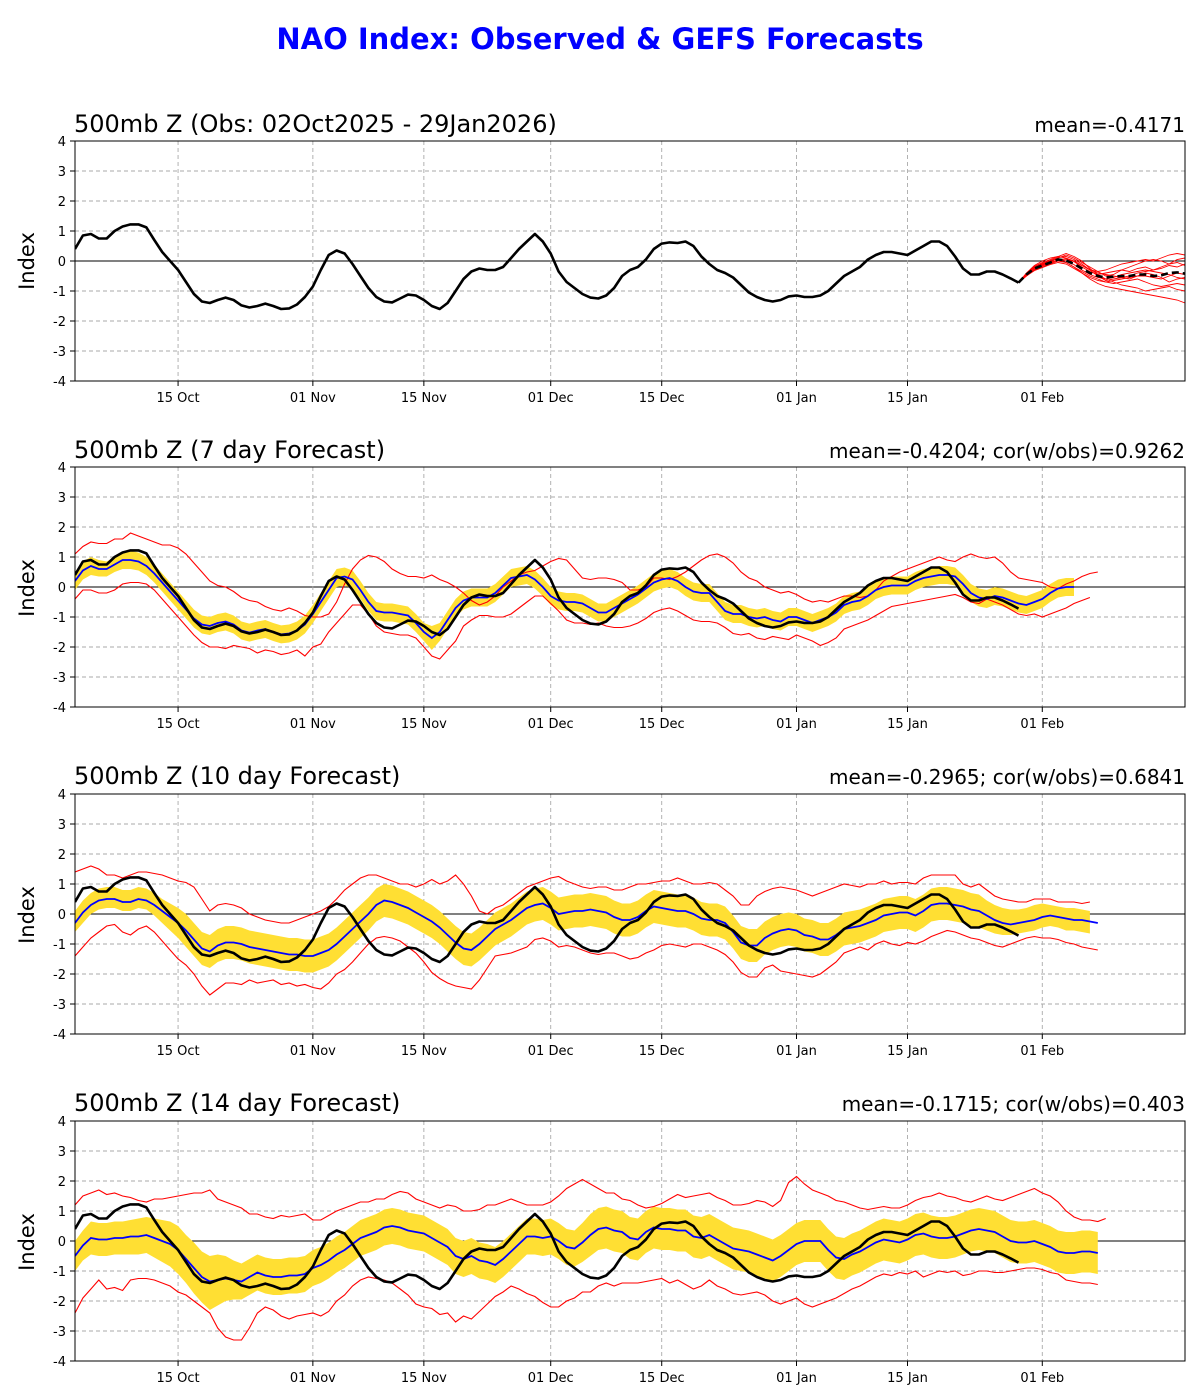 The height and width of the screenshot is (1400, 1200). What do you see at coordinates (315, 124) in the screenshot?
I see `panel-title: 500mb Z (Obs: 02Oct2025 - 29Jan2026)` at bounding box center [315, 124].